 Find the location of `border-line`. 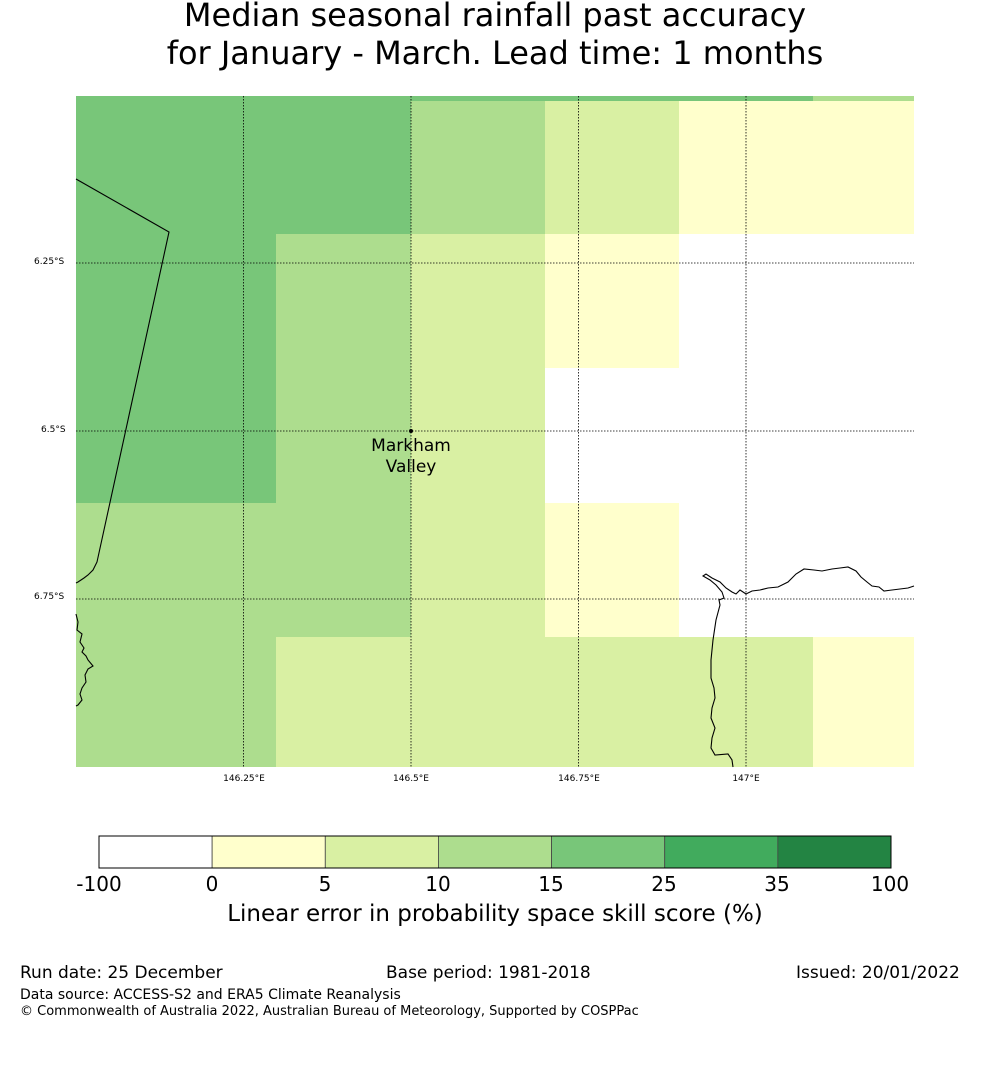

border-line is located at coordinates (122, 381).